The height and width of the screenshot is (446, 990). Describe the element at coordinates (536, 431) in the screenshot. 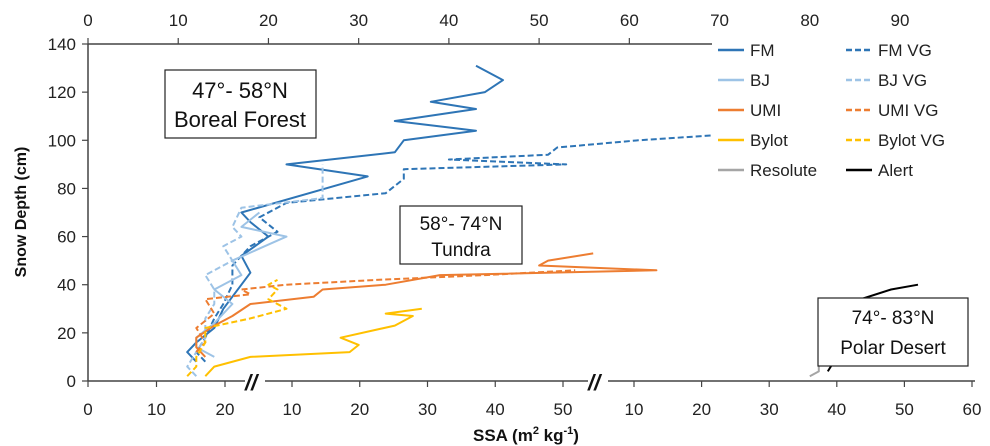

I see `x-axis-title-sup1: 2` at that location.